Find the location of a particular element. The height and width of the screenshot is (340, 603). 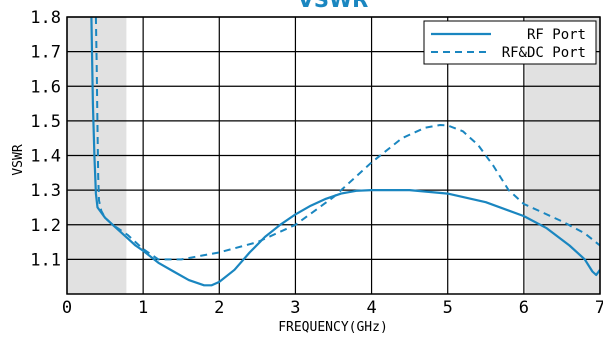

y-tick-label: 1.8 is located at coordinates (45, 18).